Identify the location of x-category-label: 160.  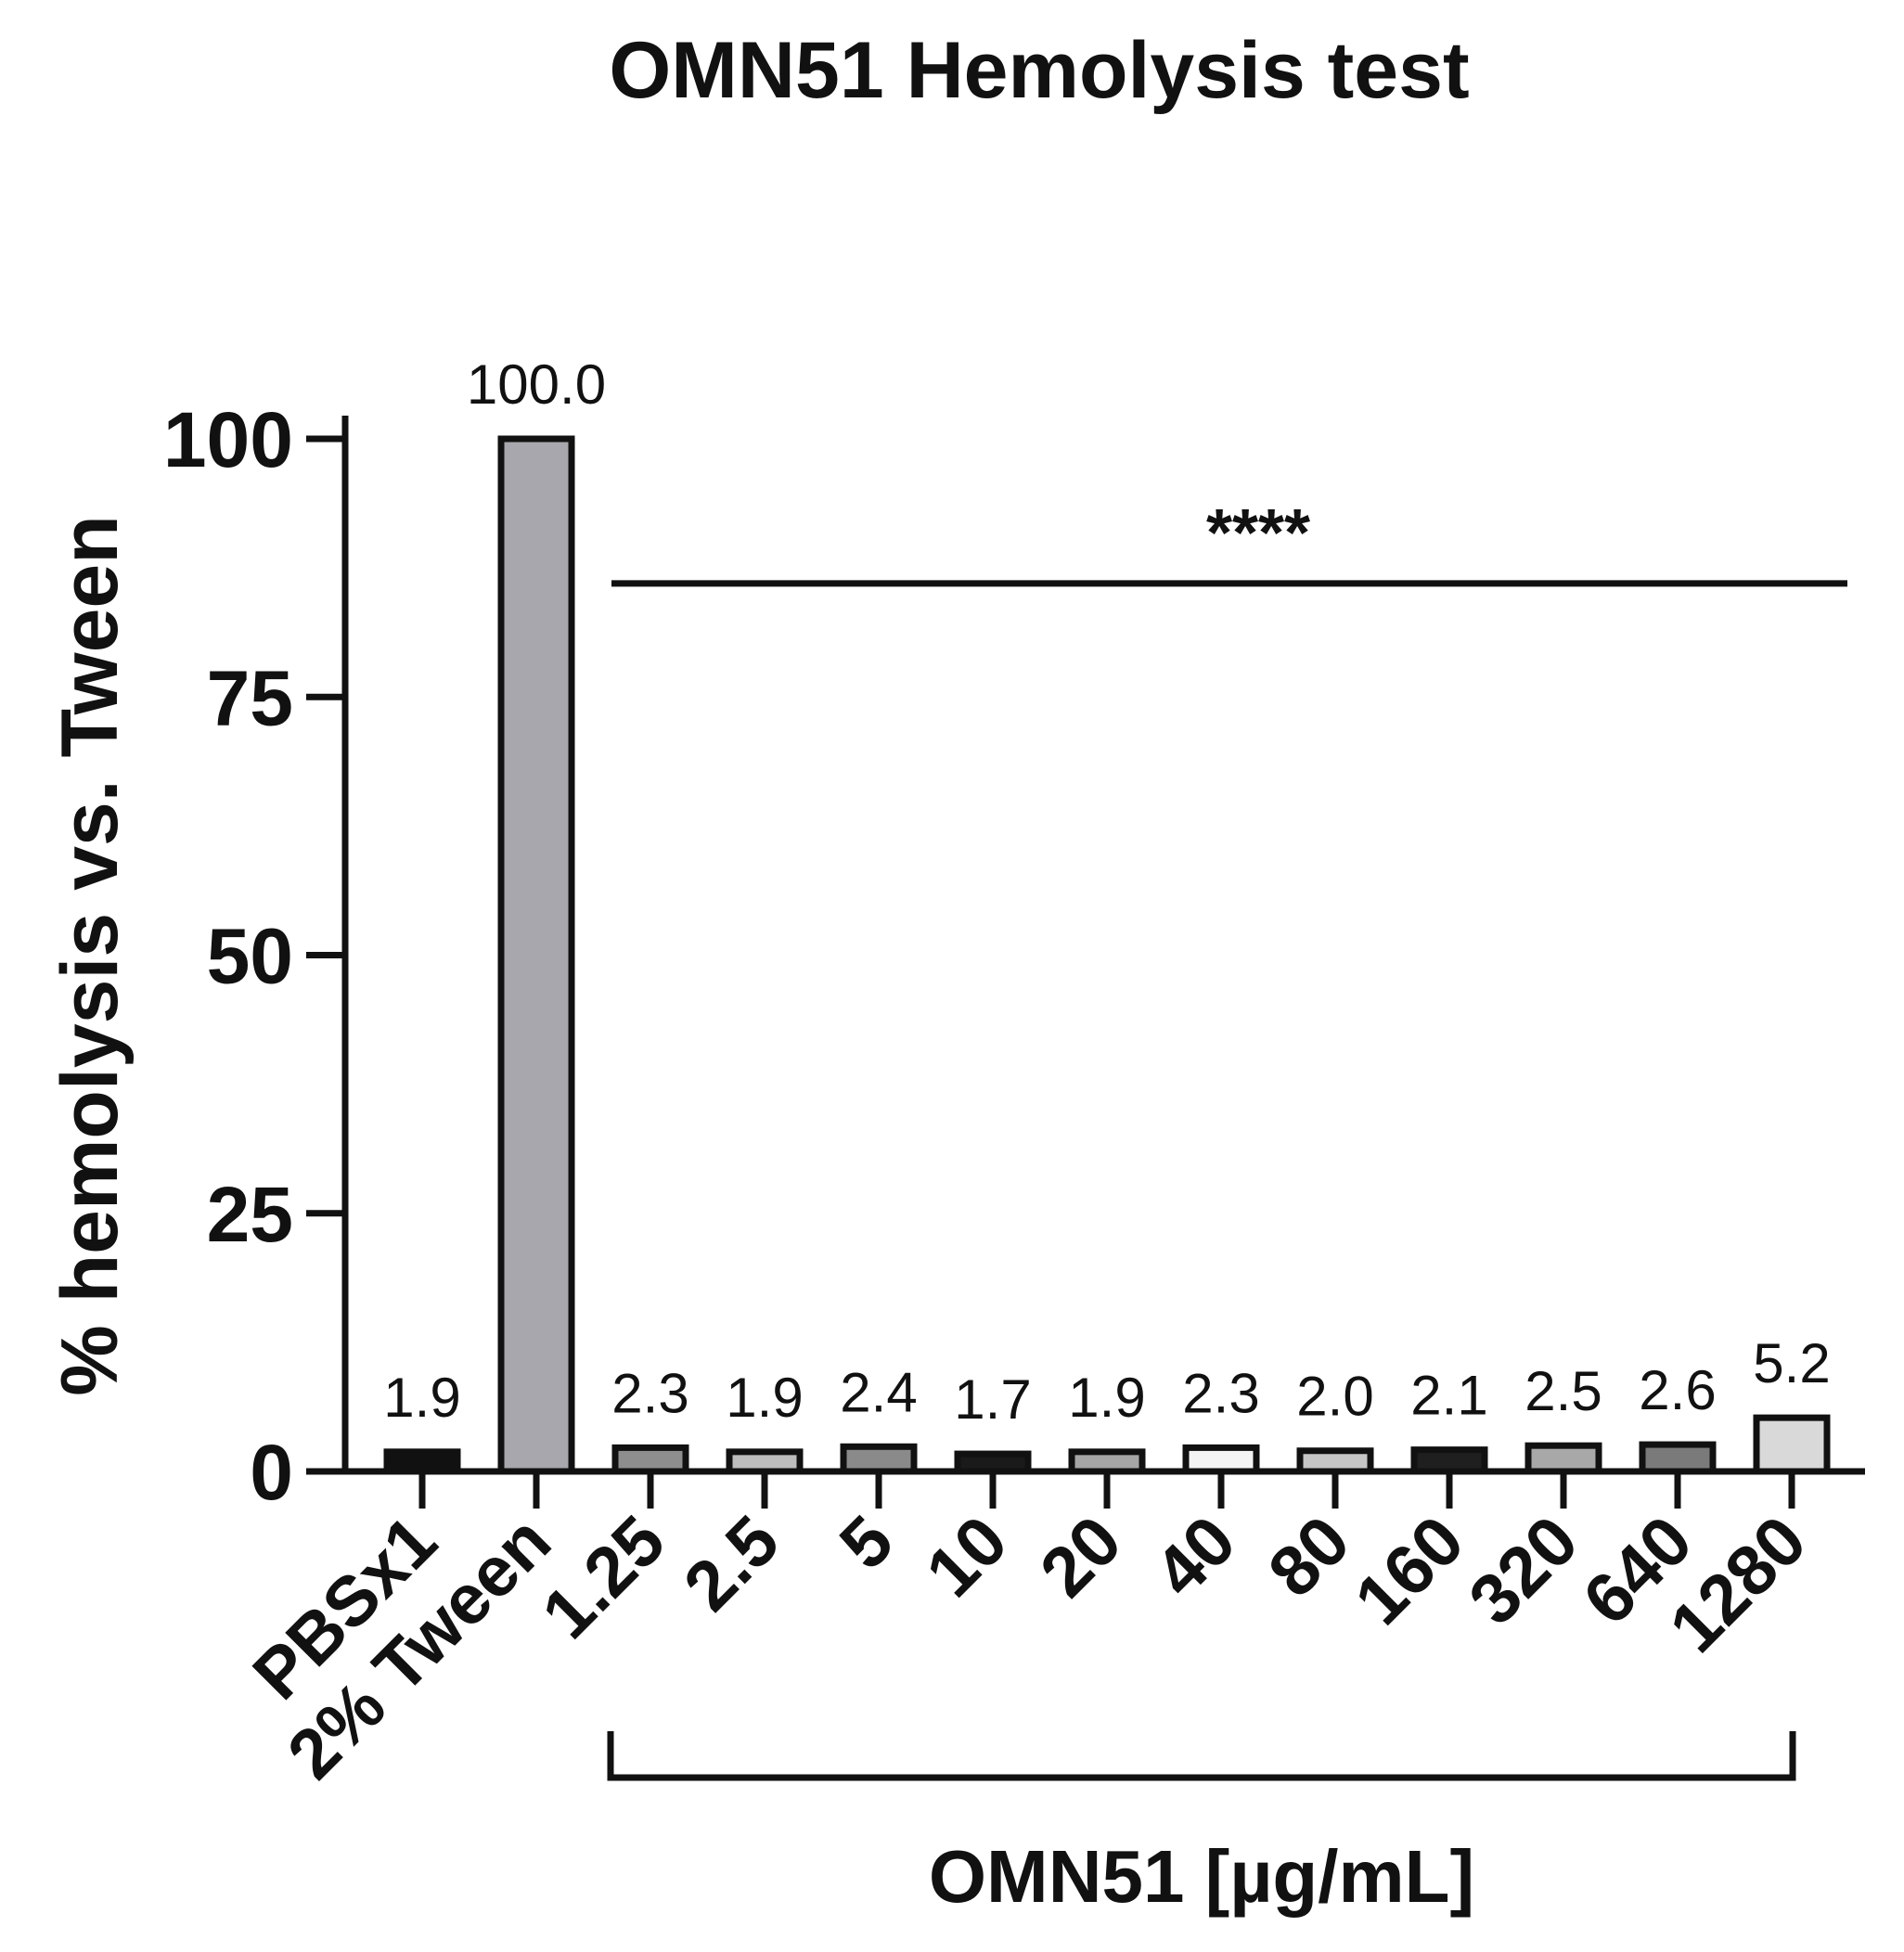
(1409, 1570).